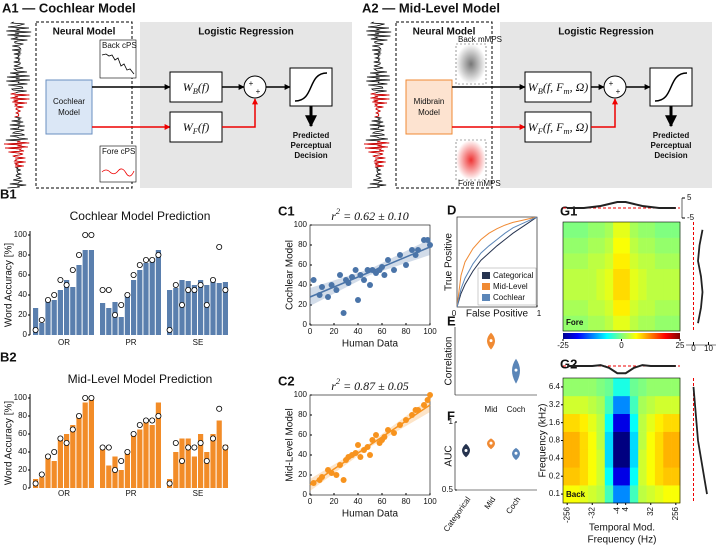 Image resolution: width=720 pixels, height=548 pixels. I want to click on model-label: Cochlear, so click(69, 101).